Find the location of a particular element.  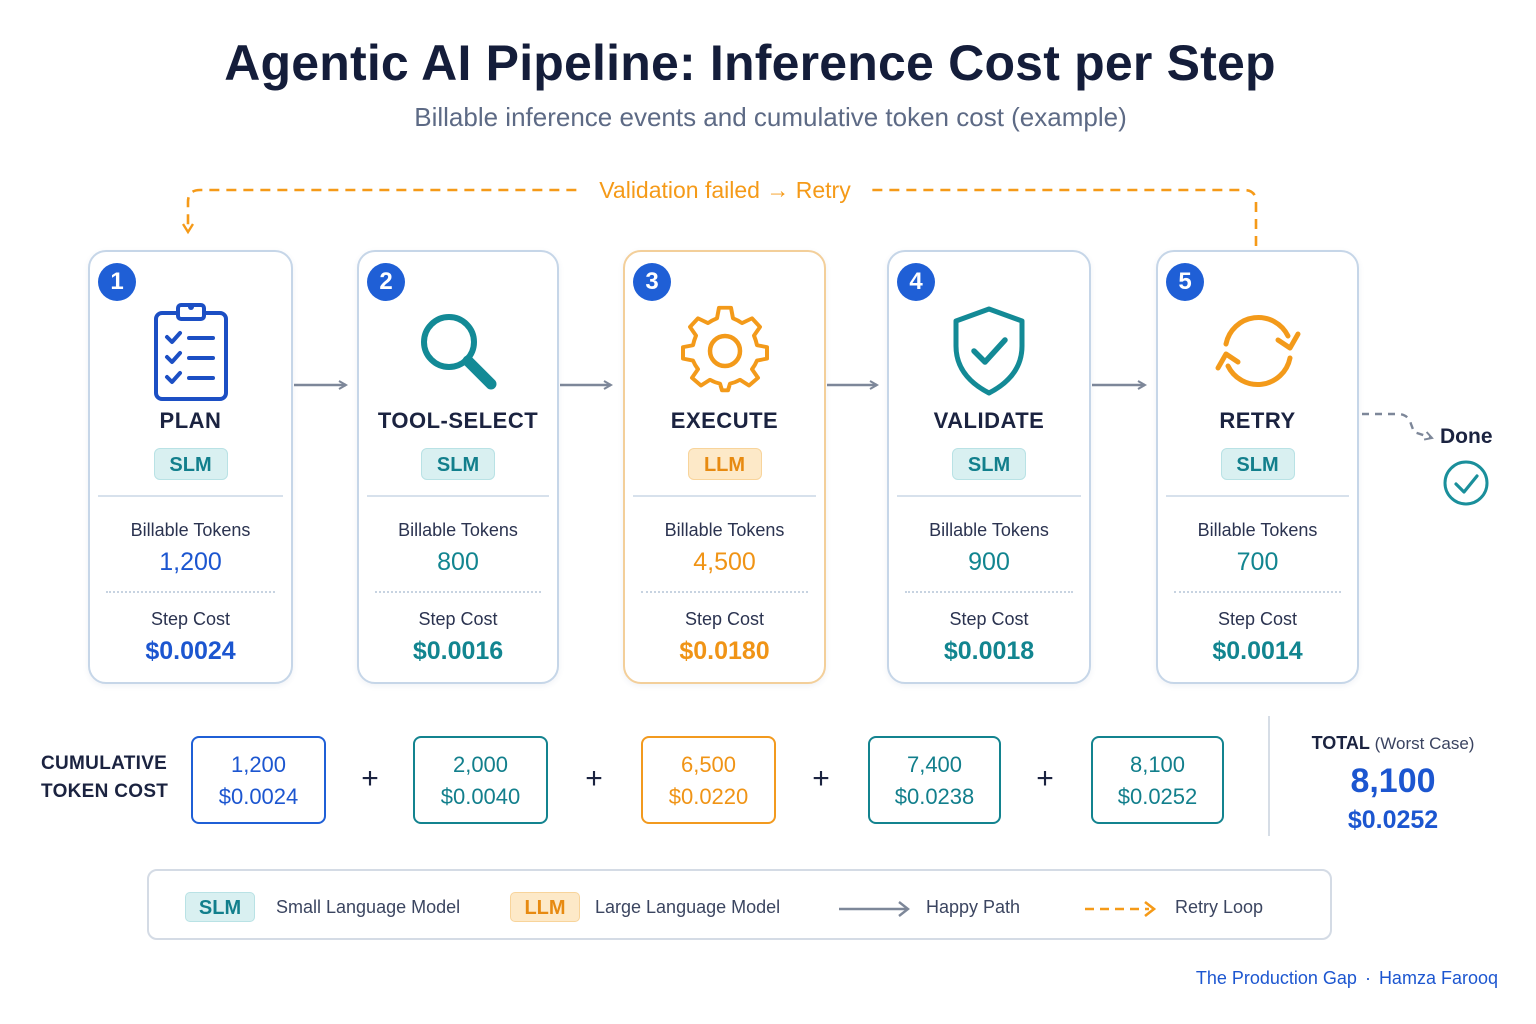

legend-llm-badge: LLM is located at coordinates (545, 907).